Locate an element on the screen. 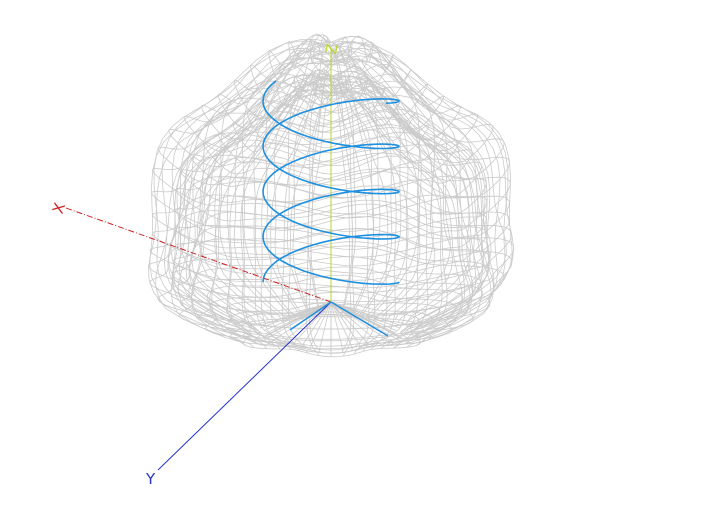 This screenshot has height=511, width=705. x-axis-label: X is located at coordinates (59, 208).